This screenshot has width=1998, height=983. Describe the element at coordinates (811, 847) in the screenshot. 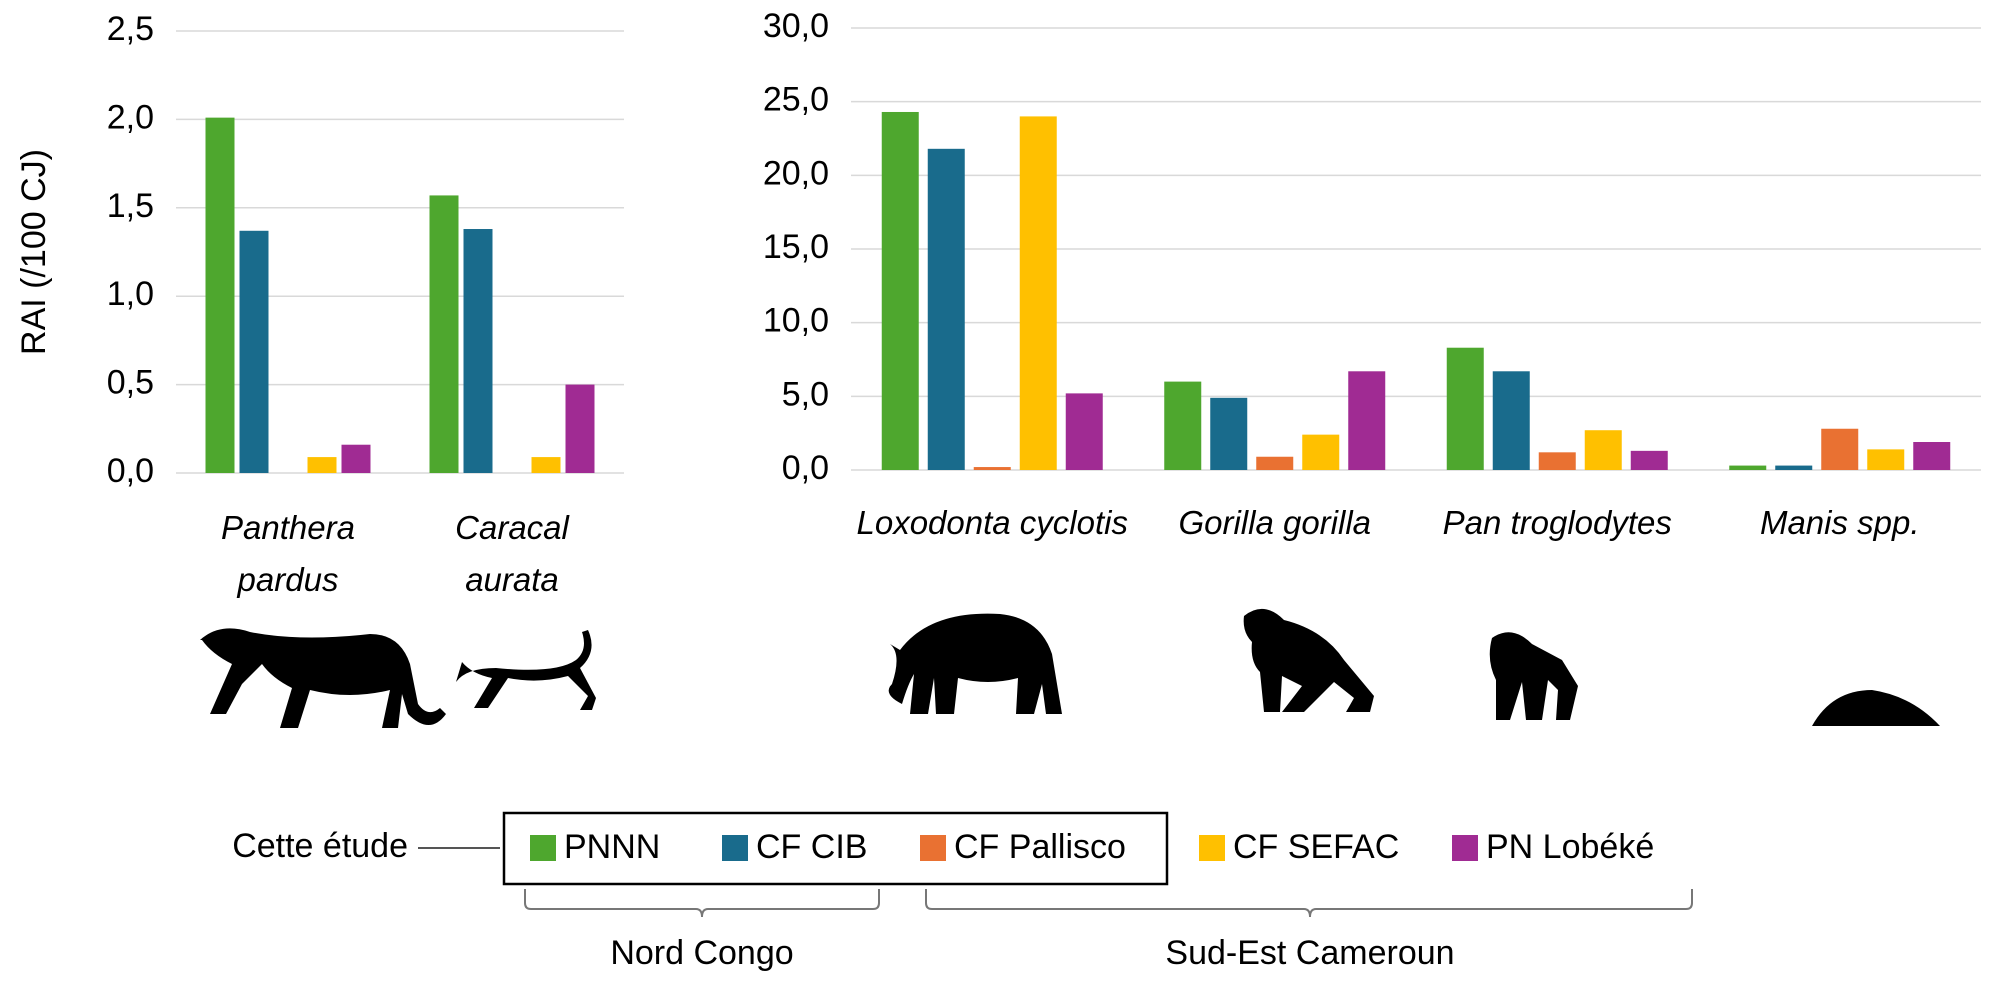

I see `legend-label: CF CIB` at that location.